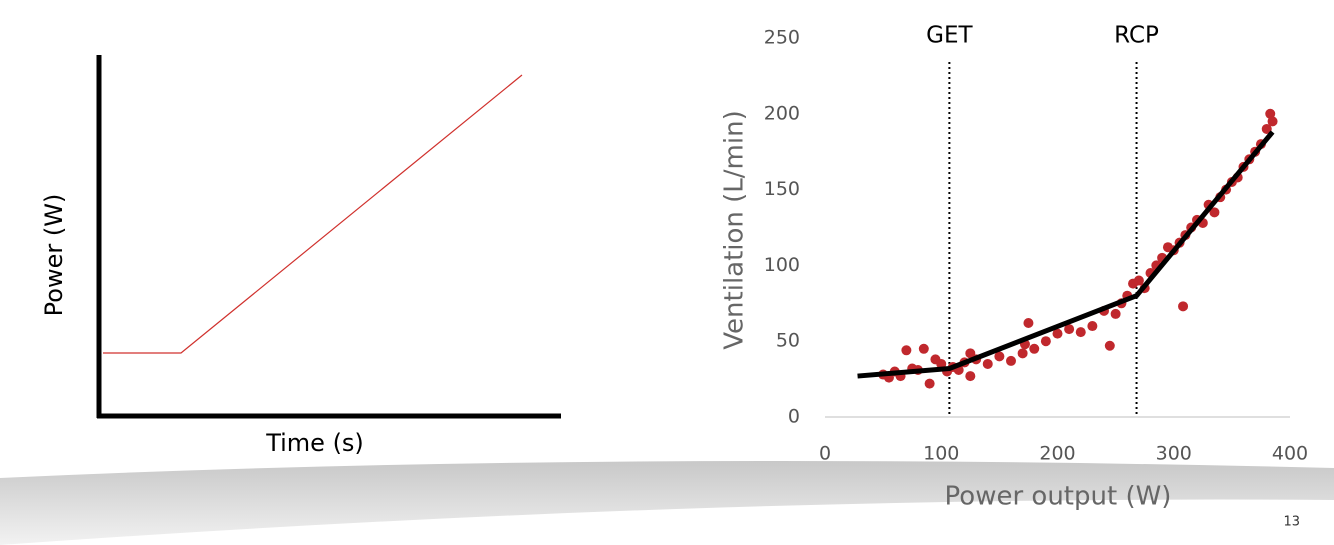 This screenshot has height=545, width=1334. I want to click on y-axis-label: Ventilation (L/min), so click(735, 229).